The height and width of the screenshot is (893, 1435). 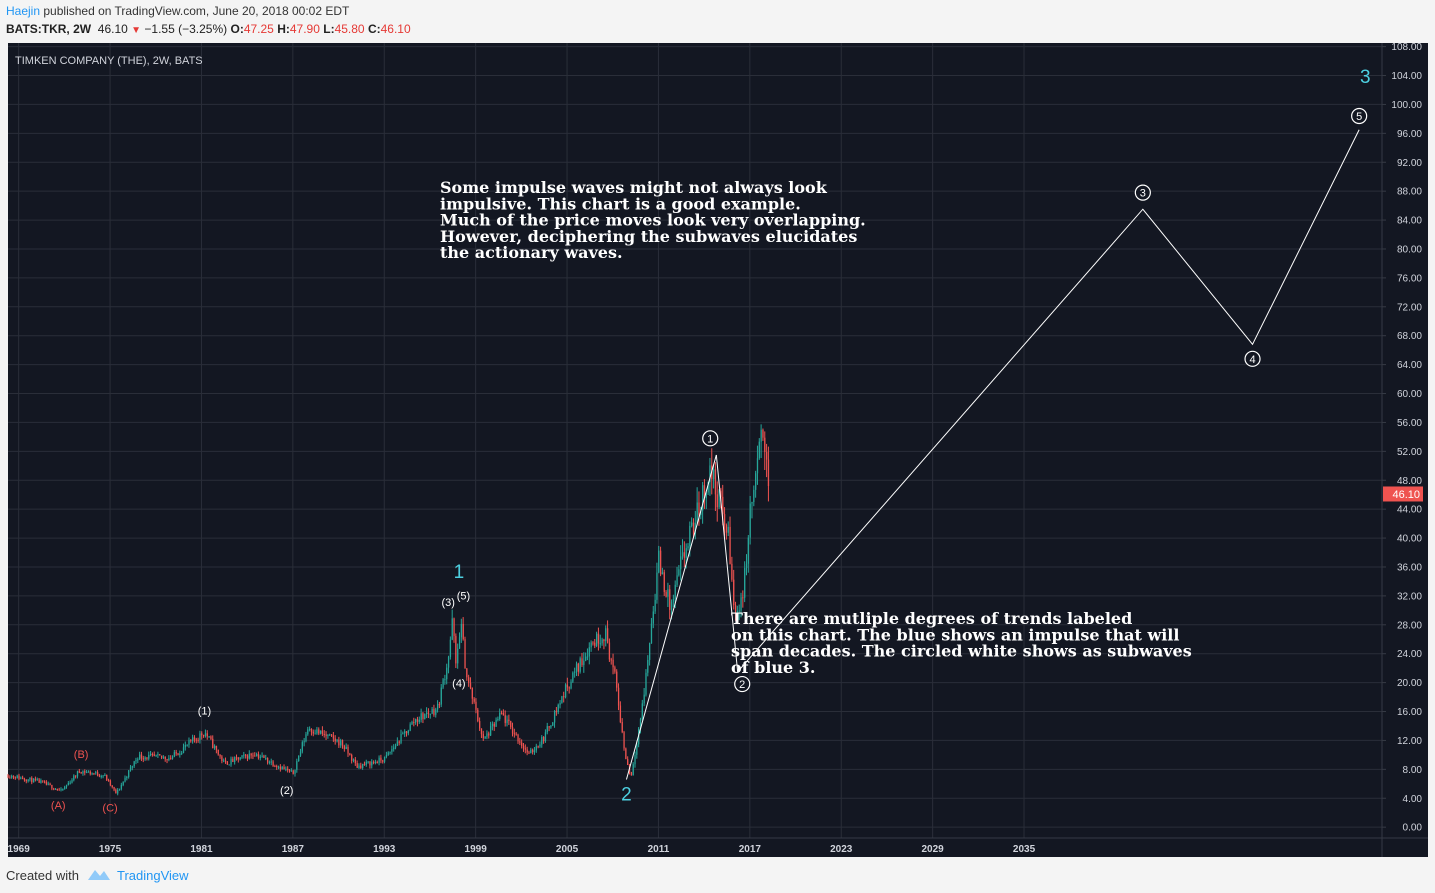 What do you see at coordinates (136, 30) in the screenshot?
I see `down-triangle-icon: ▼` at bounding box center [136, 30].